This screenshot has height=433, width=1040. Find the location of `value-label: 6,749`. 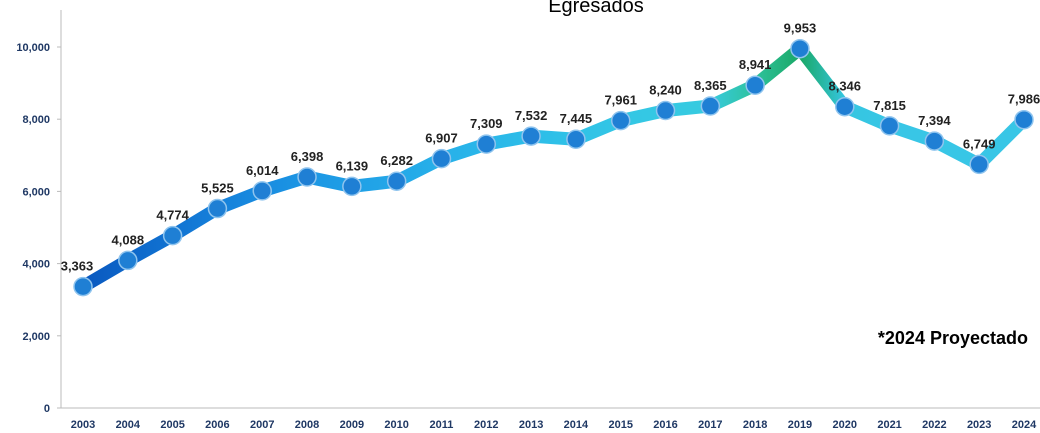

value-label: 6,749 is located at coordinates (979, 143).